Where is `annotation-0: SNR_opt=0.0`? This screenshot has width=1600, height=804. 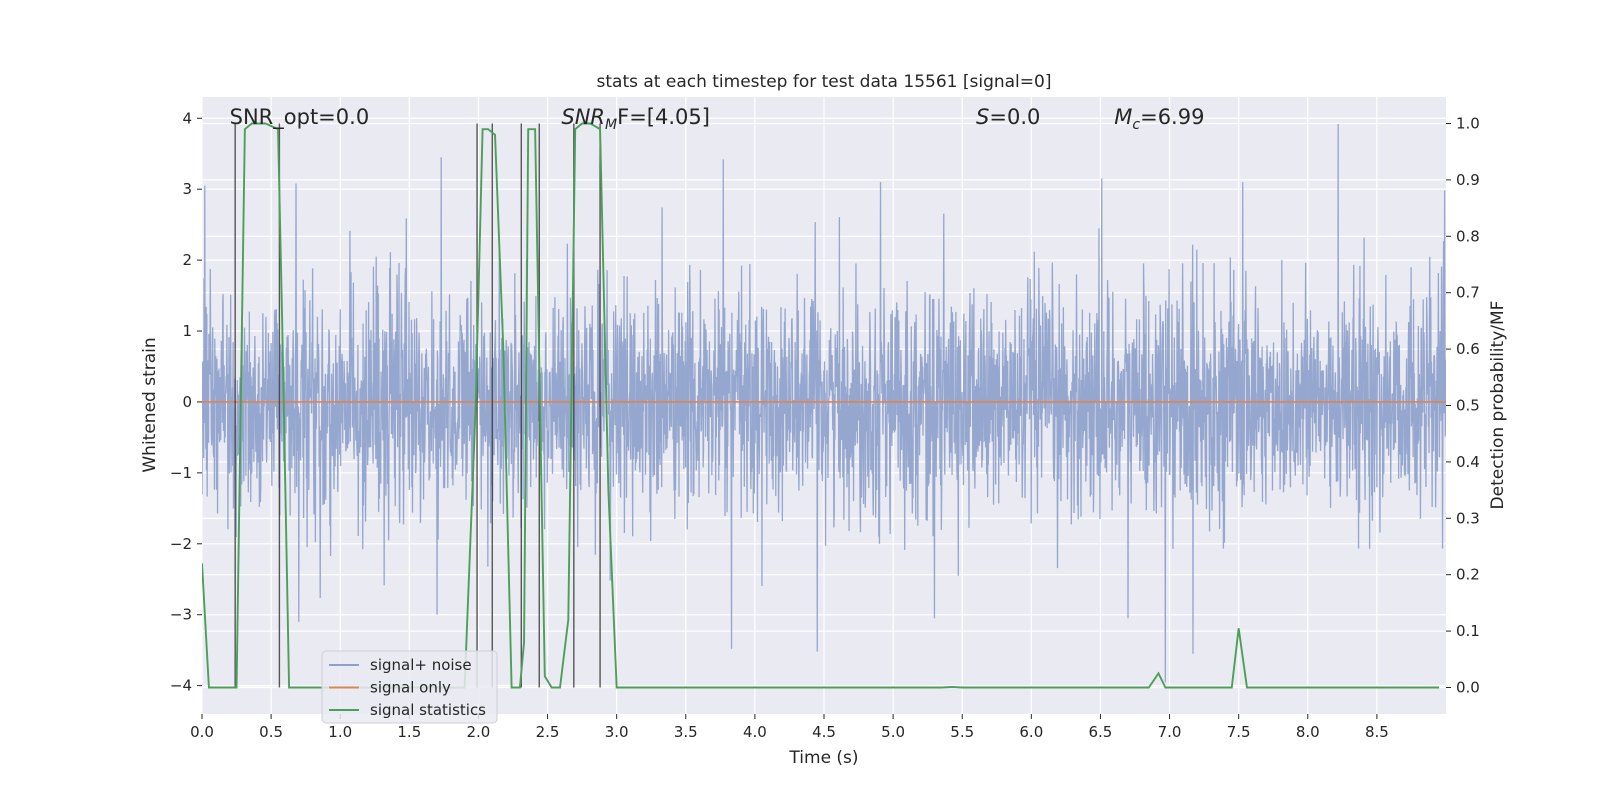 annotation-0: SNR_opt=0.0 is located at coordinates (300, 117).